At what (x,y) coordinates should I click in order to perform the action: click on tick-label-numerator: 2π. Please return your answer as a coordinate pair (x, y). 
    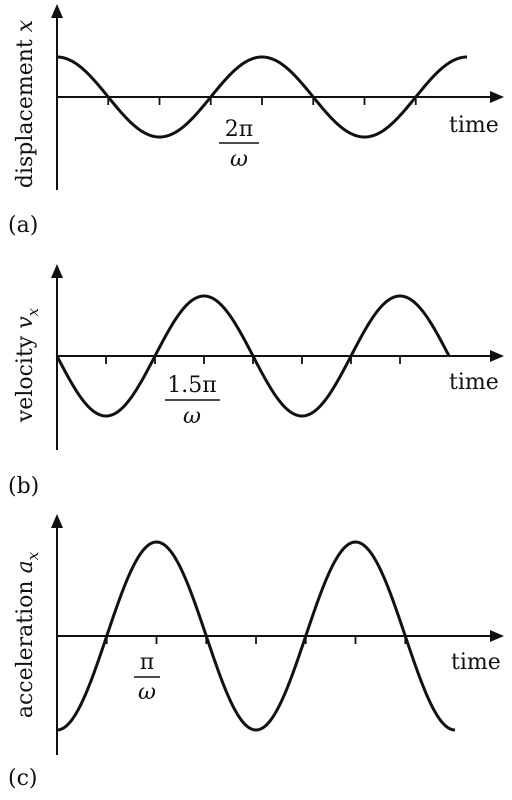
    Looking at the image, I should click on (239, 129).